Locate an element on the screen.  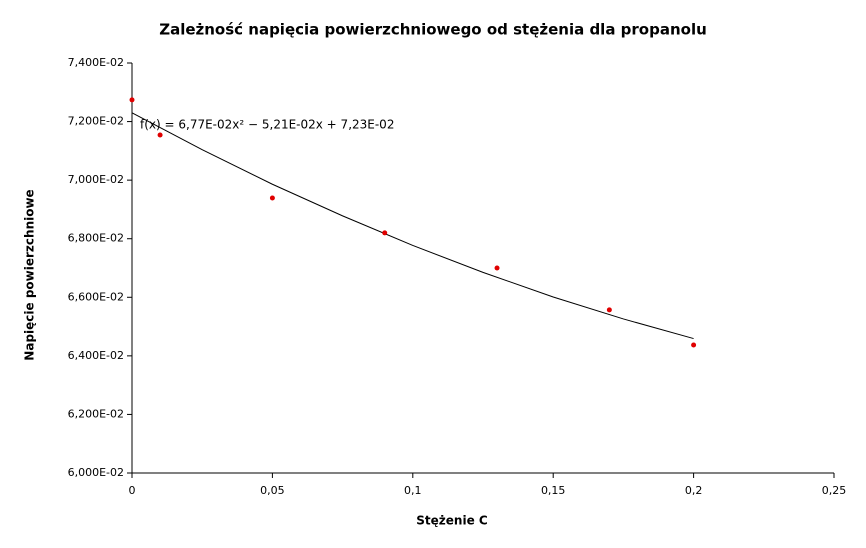
y-tick-label: 6,600E-02 is located at coordinates (96, 296).